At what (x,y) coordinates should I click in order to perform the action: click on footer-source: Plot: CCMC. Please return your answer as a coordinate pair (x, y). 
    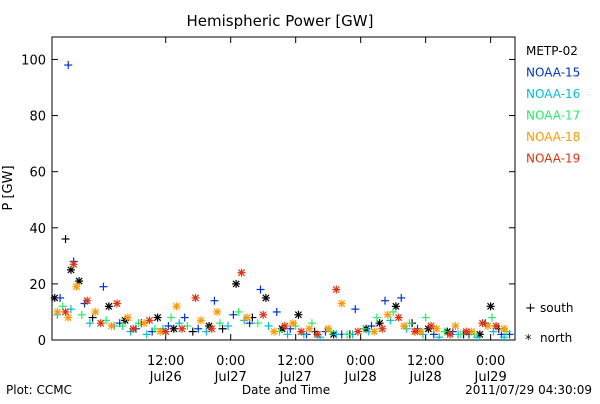
    Looking at the image, I should click on (39, 390).